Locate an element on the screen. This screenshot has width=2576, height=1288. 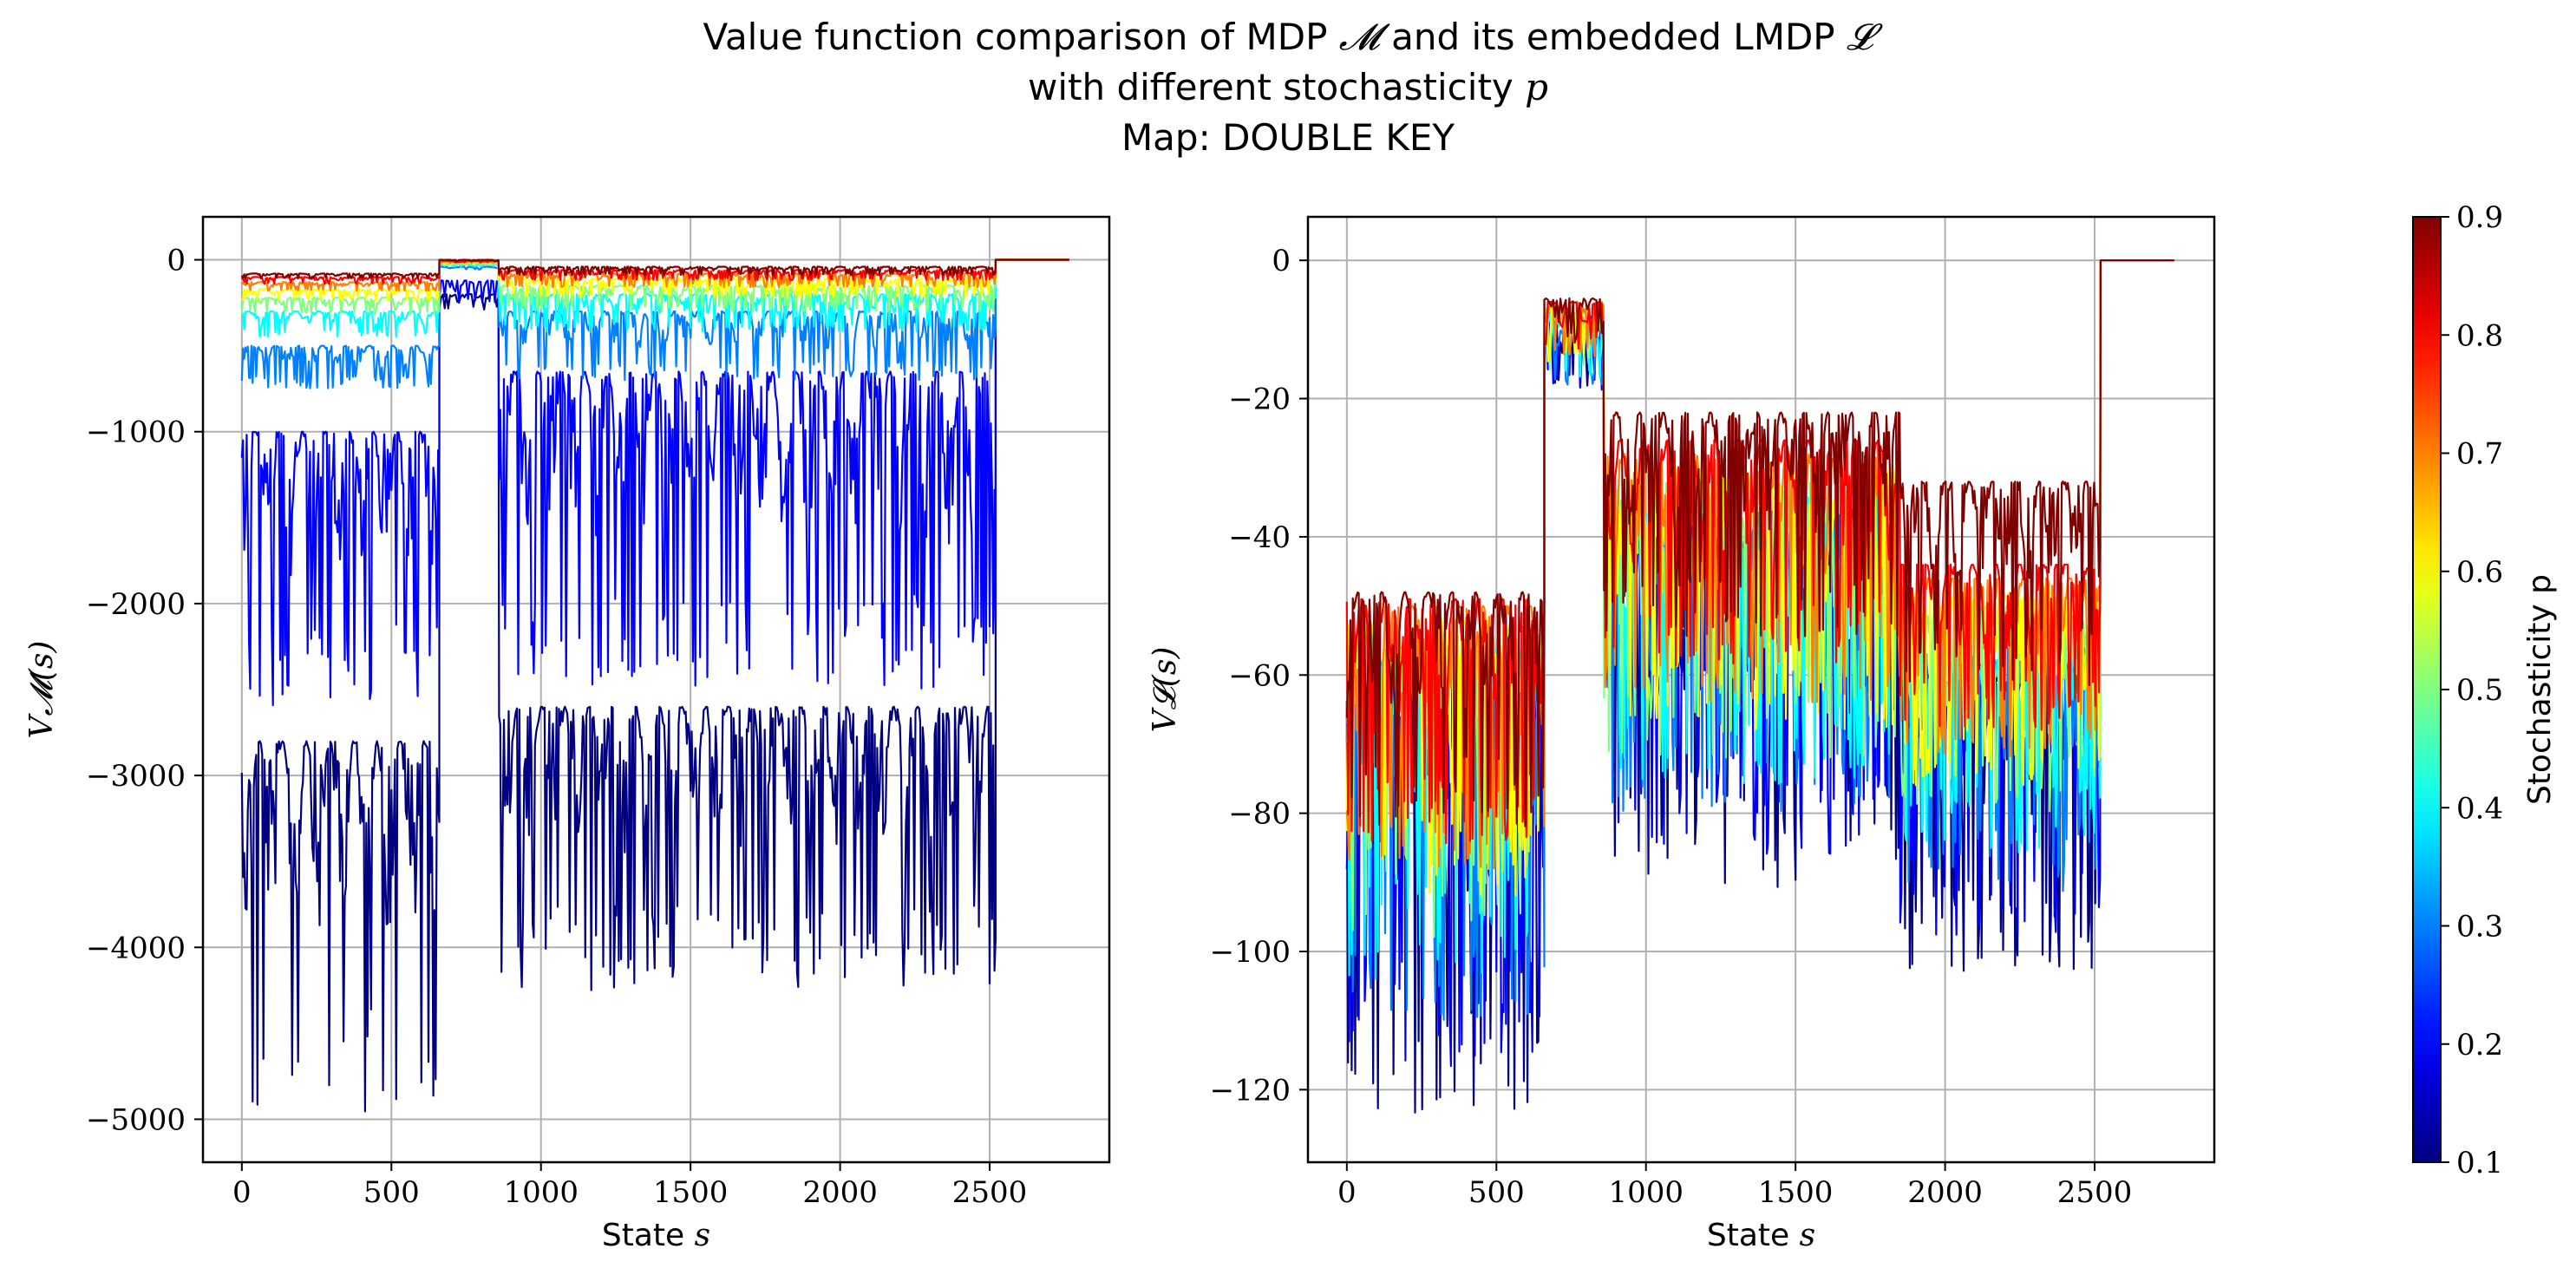
title-symbol-lmdp: 𝓛 is located at coordinates (1859, 37).